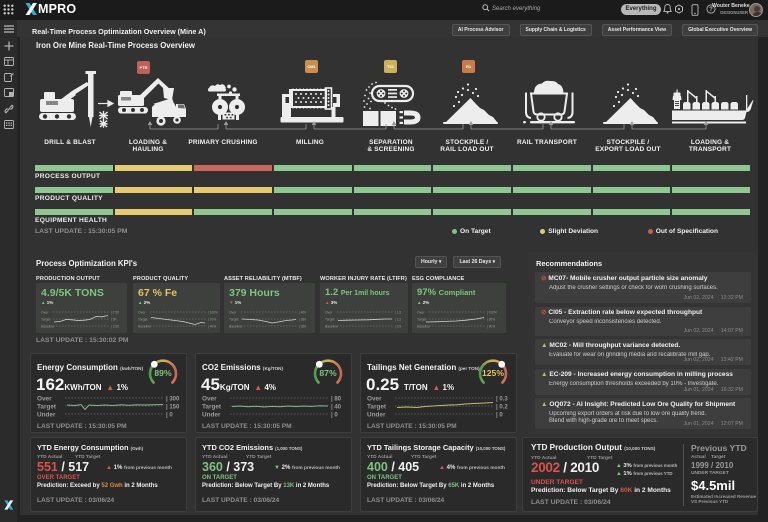 The width and height of the screenshot is (768, 522). Describe the element at coordinates (173, 400) in the screenshot. I see `svg-text: | 300` at that location.